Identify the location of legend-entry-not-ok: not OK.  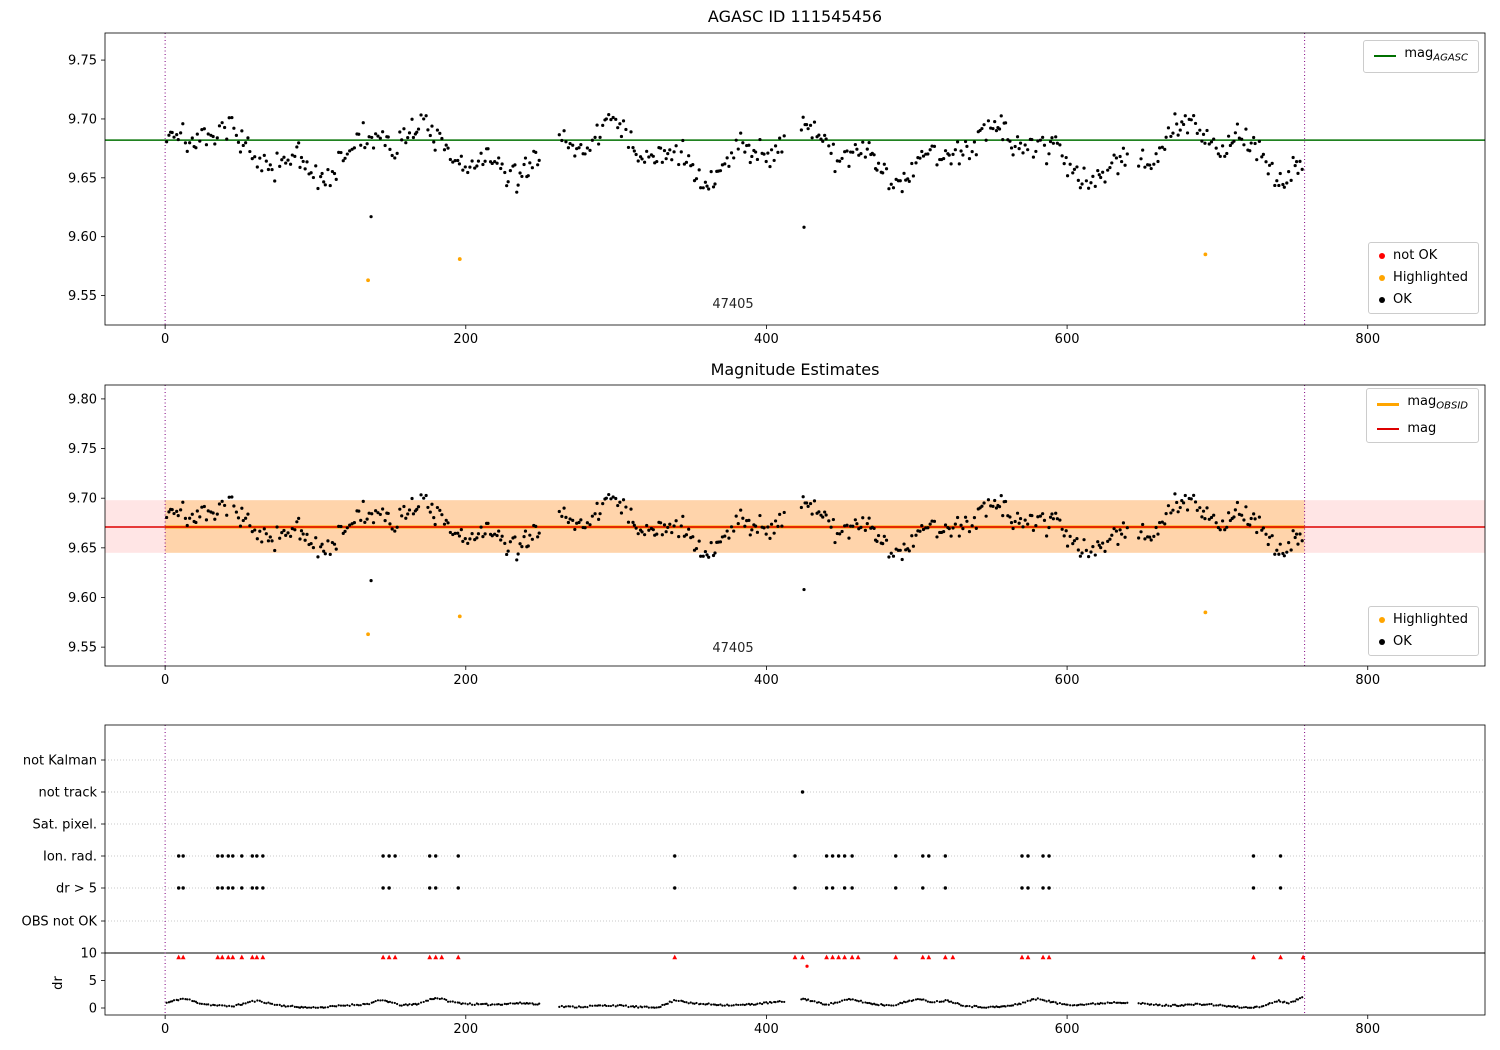
(1423, 256).